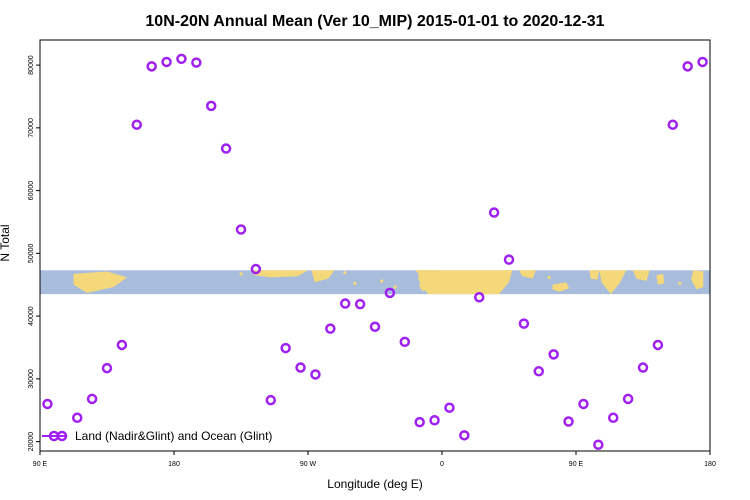  I want to click on map-ocean-band, so click(375, 282).